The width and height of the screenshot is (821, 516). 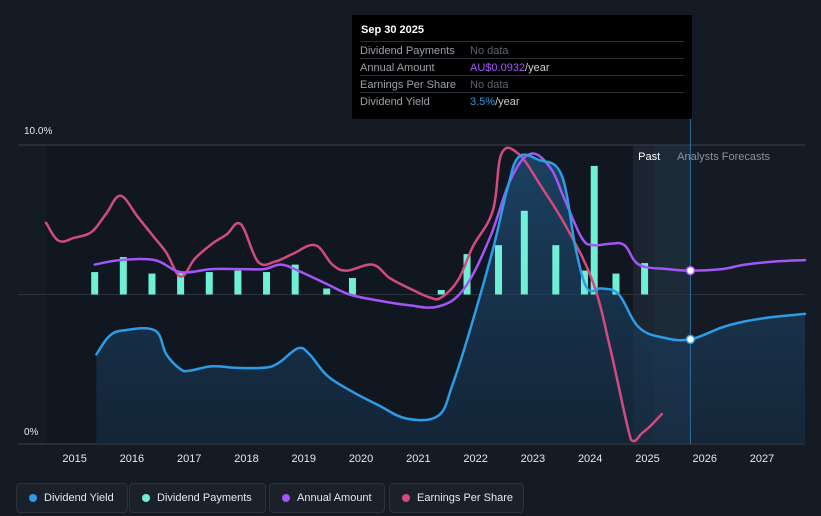 I want to click on x-tick-label: 2015, so click(x=74, y=459).